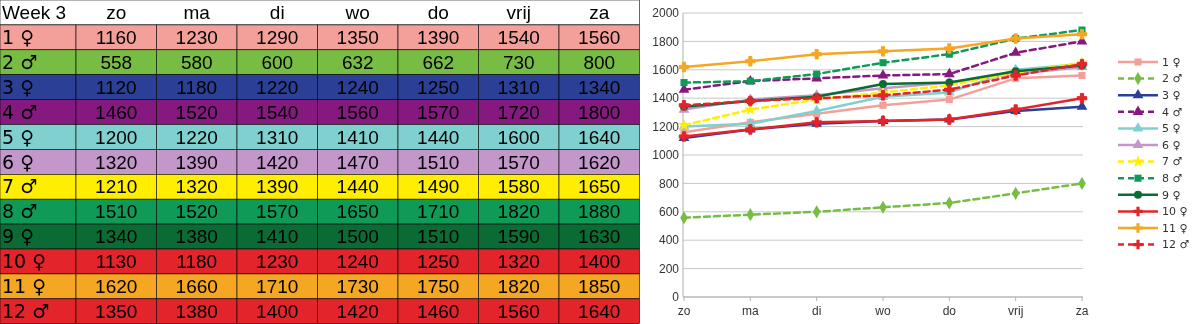  I want to click on data-label: 800, so click(599, 62).